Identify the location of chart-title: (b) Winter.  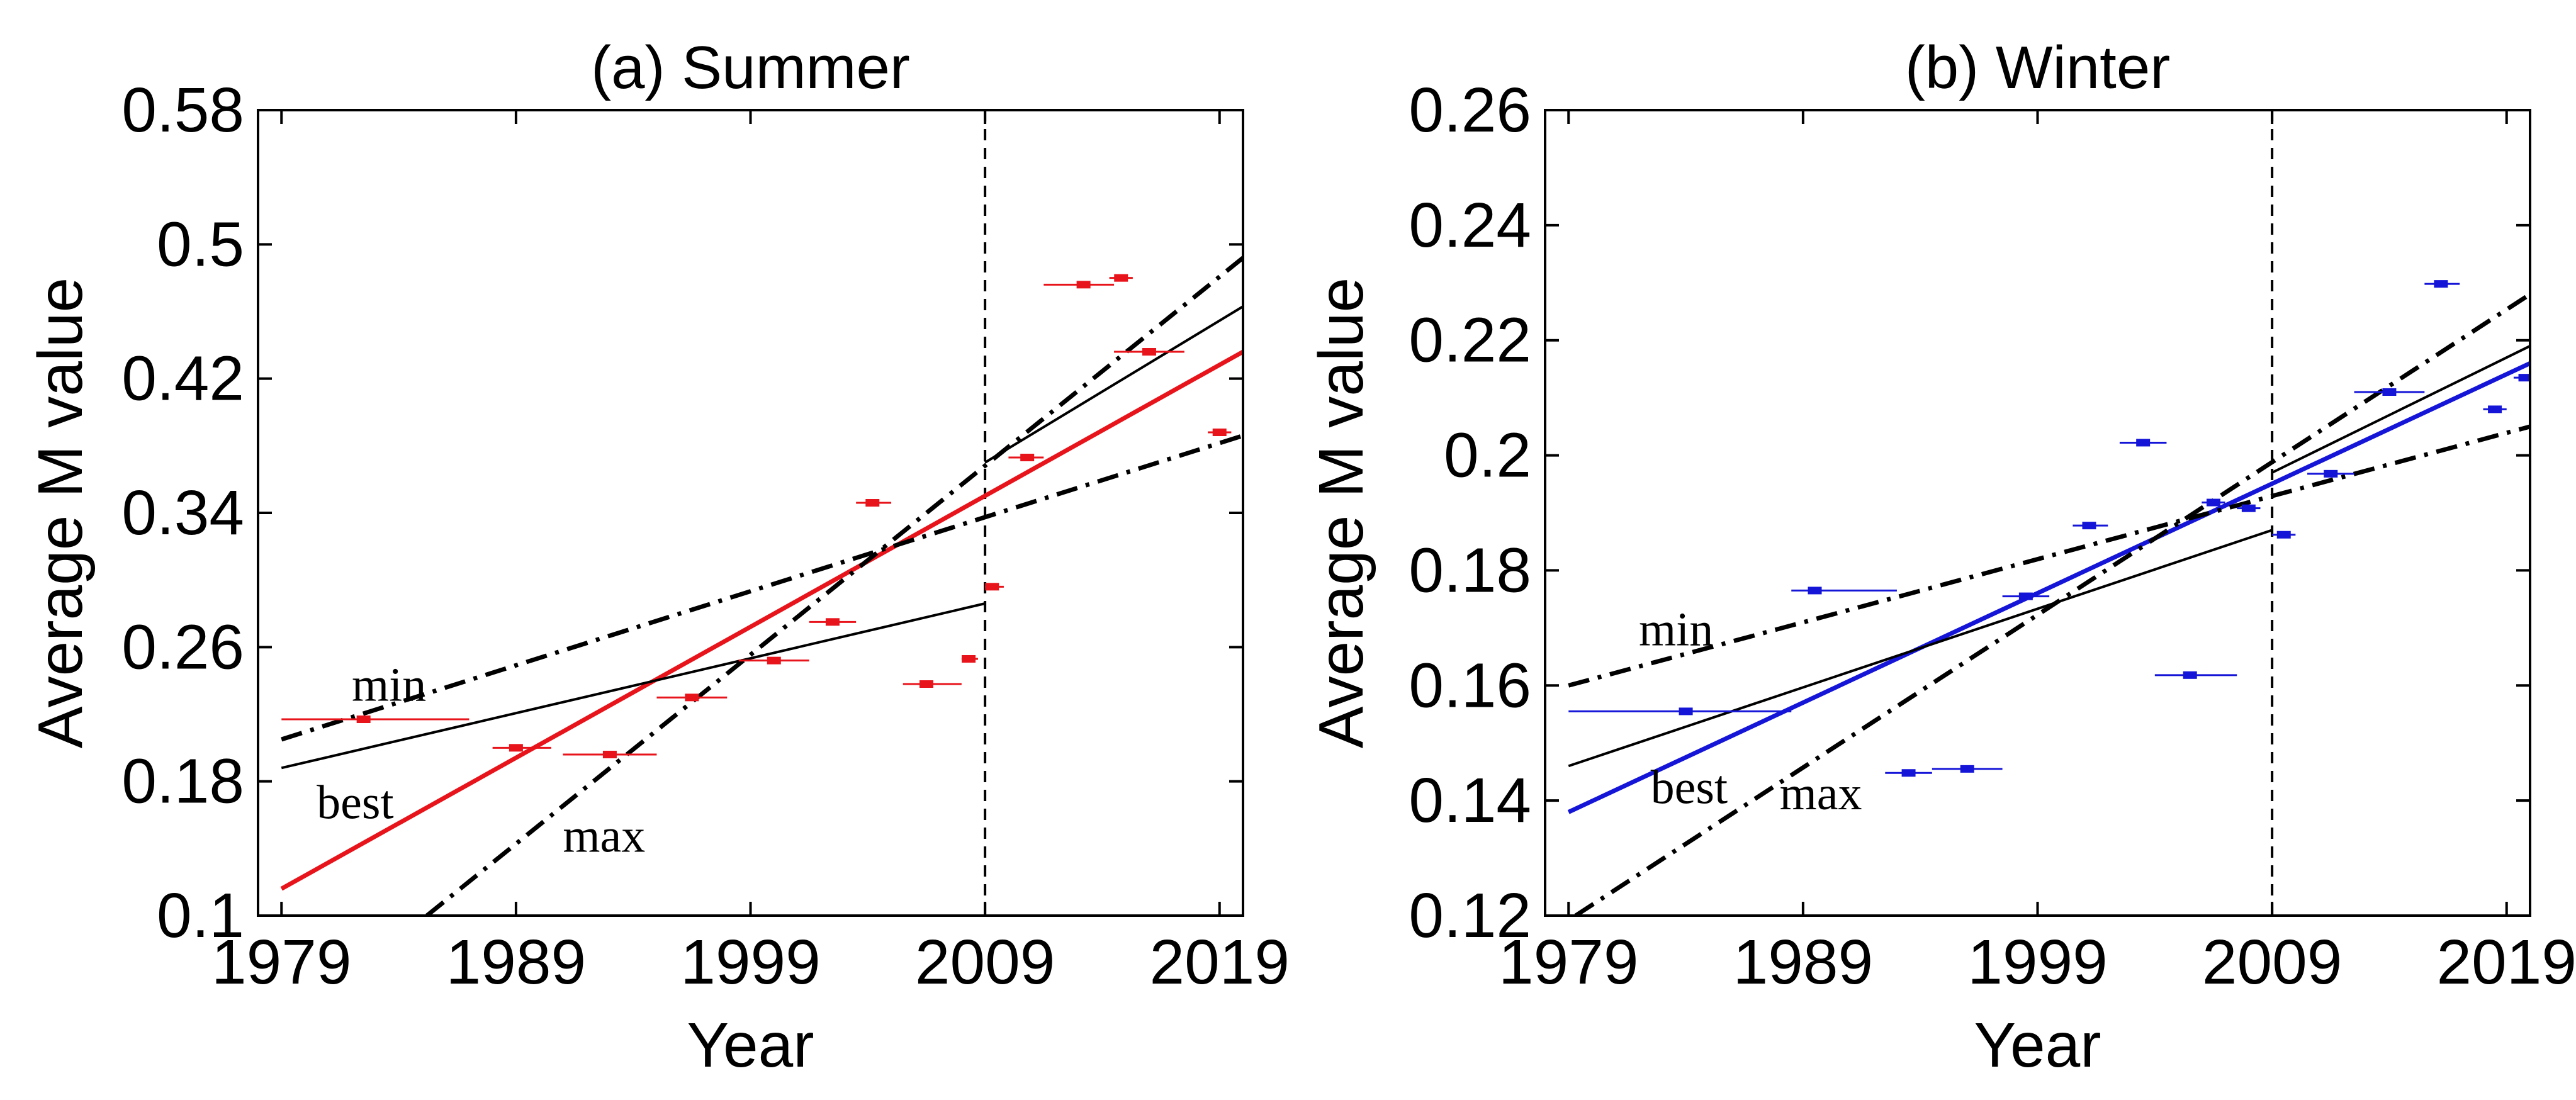
(2037, 67).